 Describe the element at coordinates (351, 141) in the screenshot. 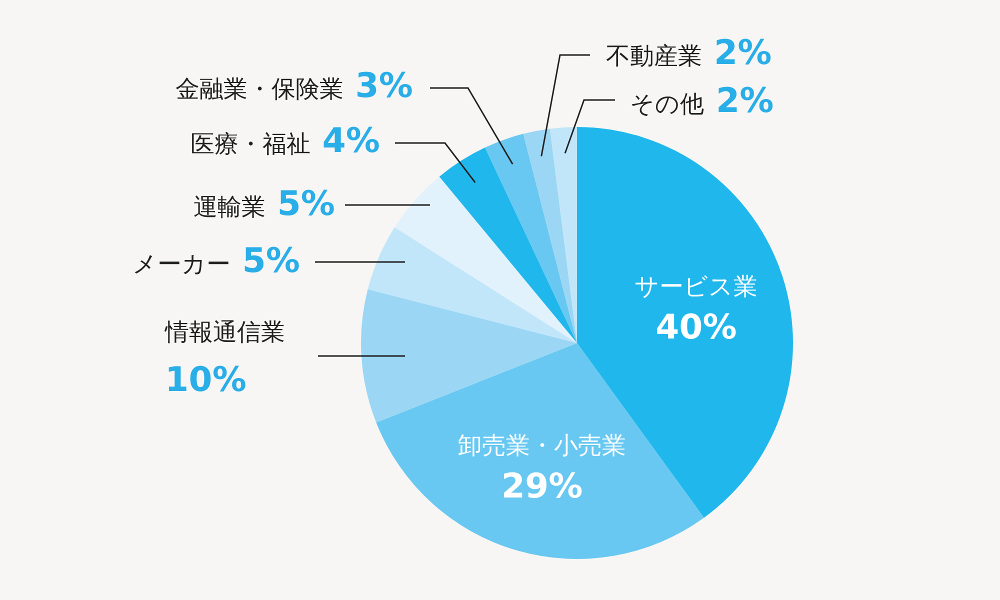

I see `data-label: 4%` at that location.